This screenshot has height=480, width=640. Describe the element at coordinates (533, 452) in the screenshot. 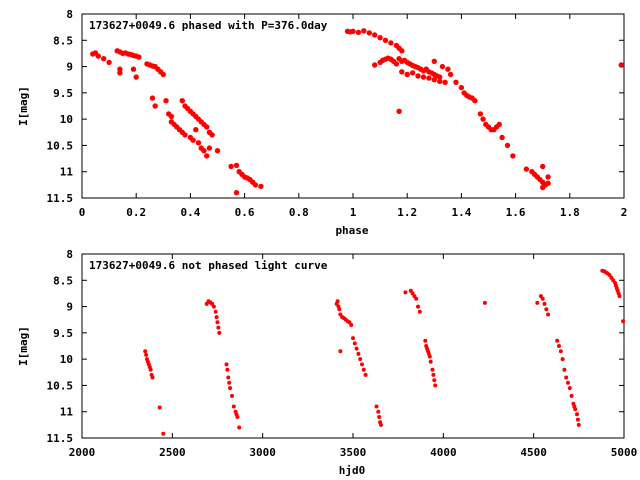

I see `unphased-x-tick-label: 4500` at that location.